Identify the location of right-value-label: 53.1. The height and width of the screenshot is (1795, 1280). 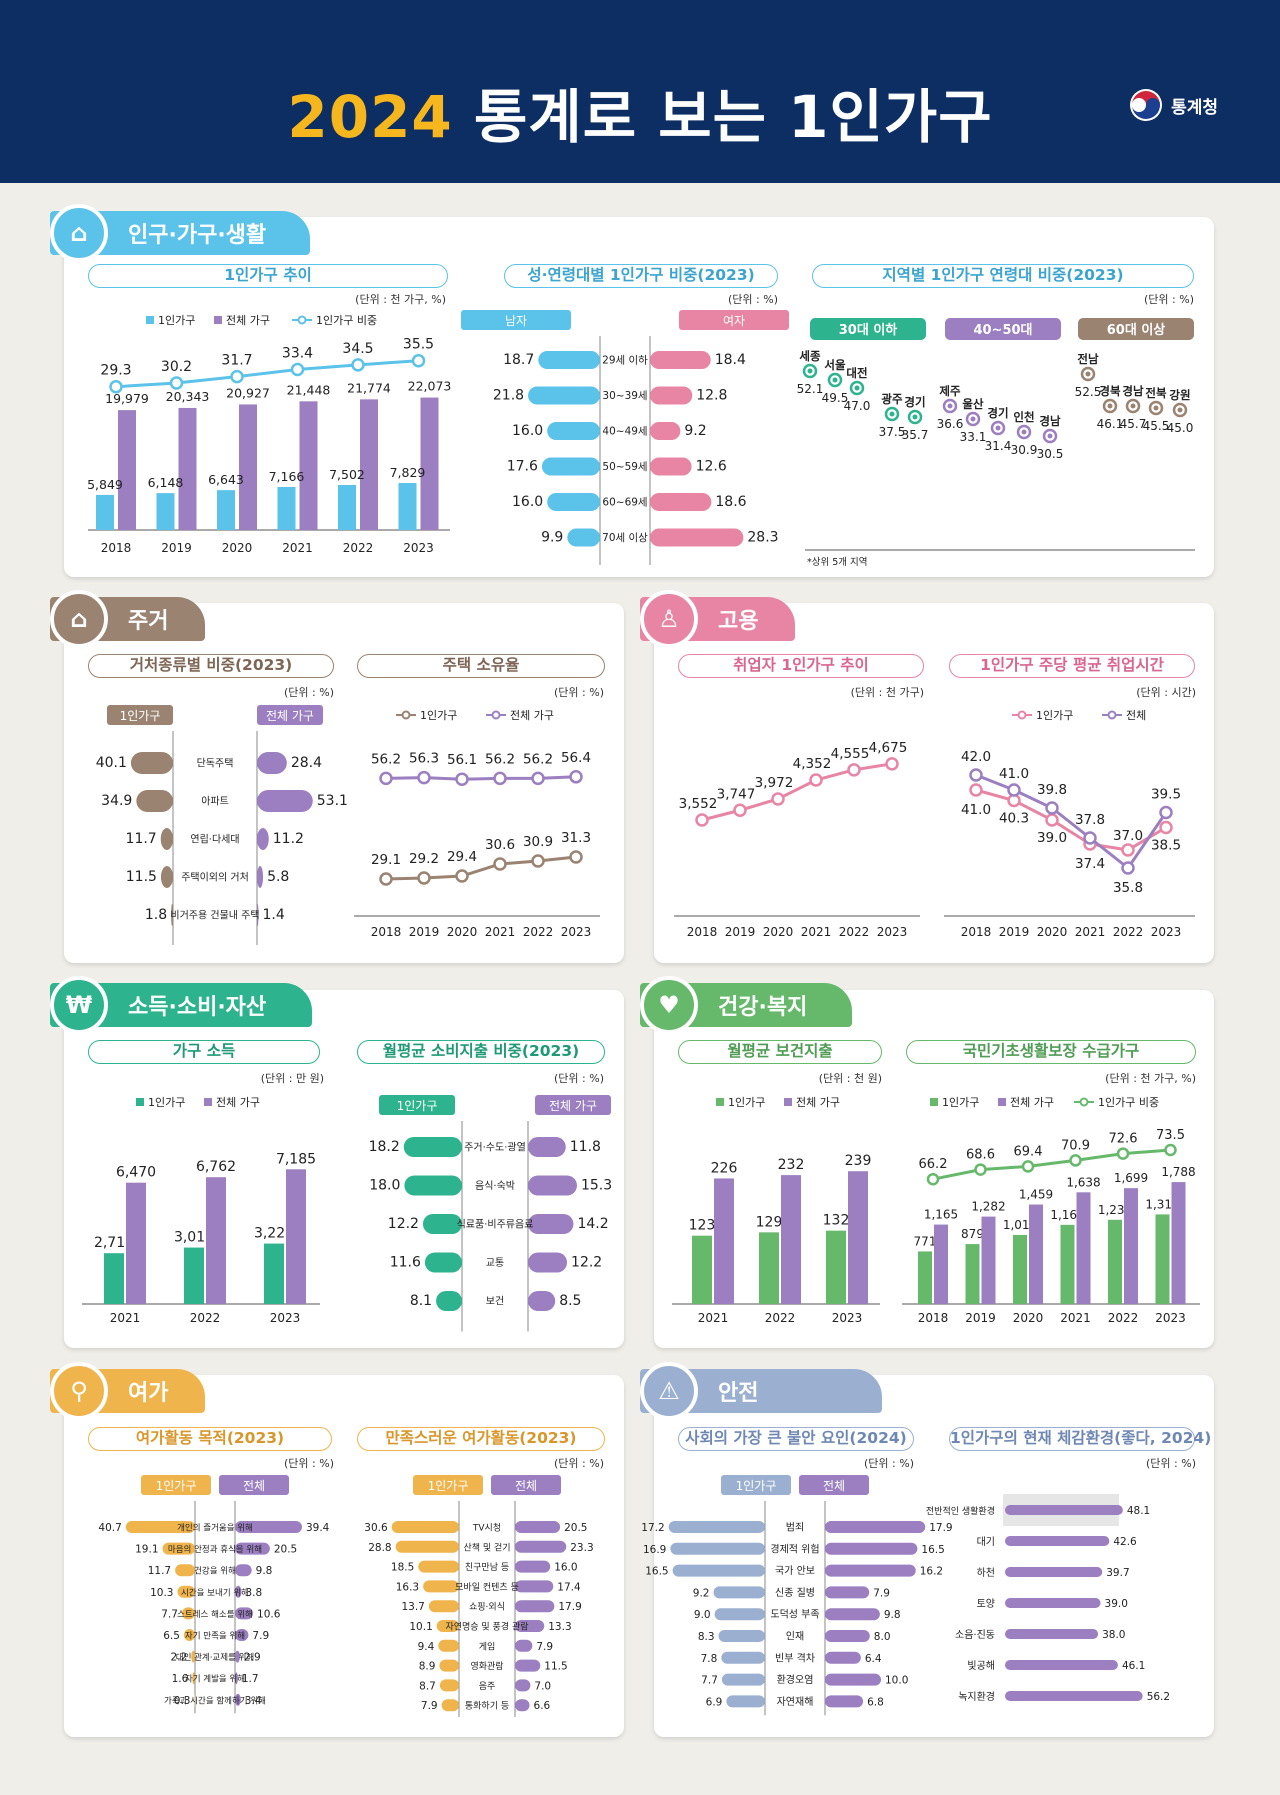
(332, 801).